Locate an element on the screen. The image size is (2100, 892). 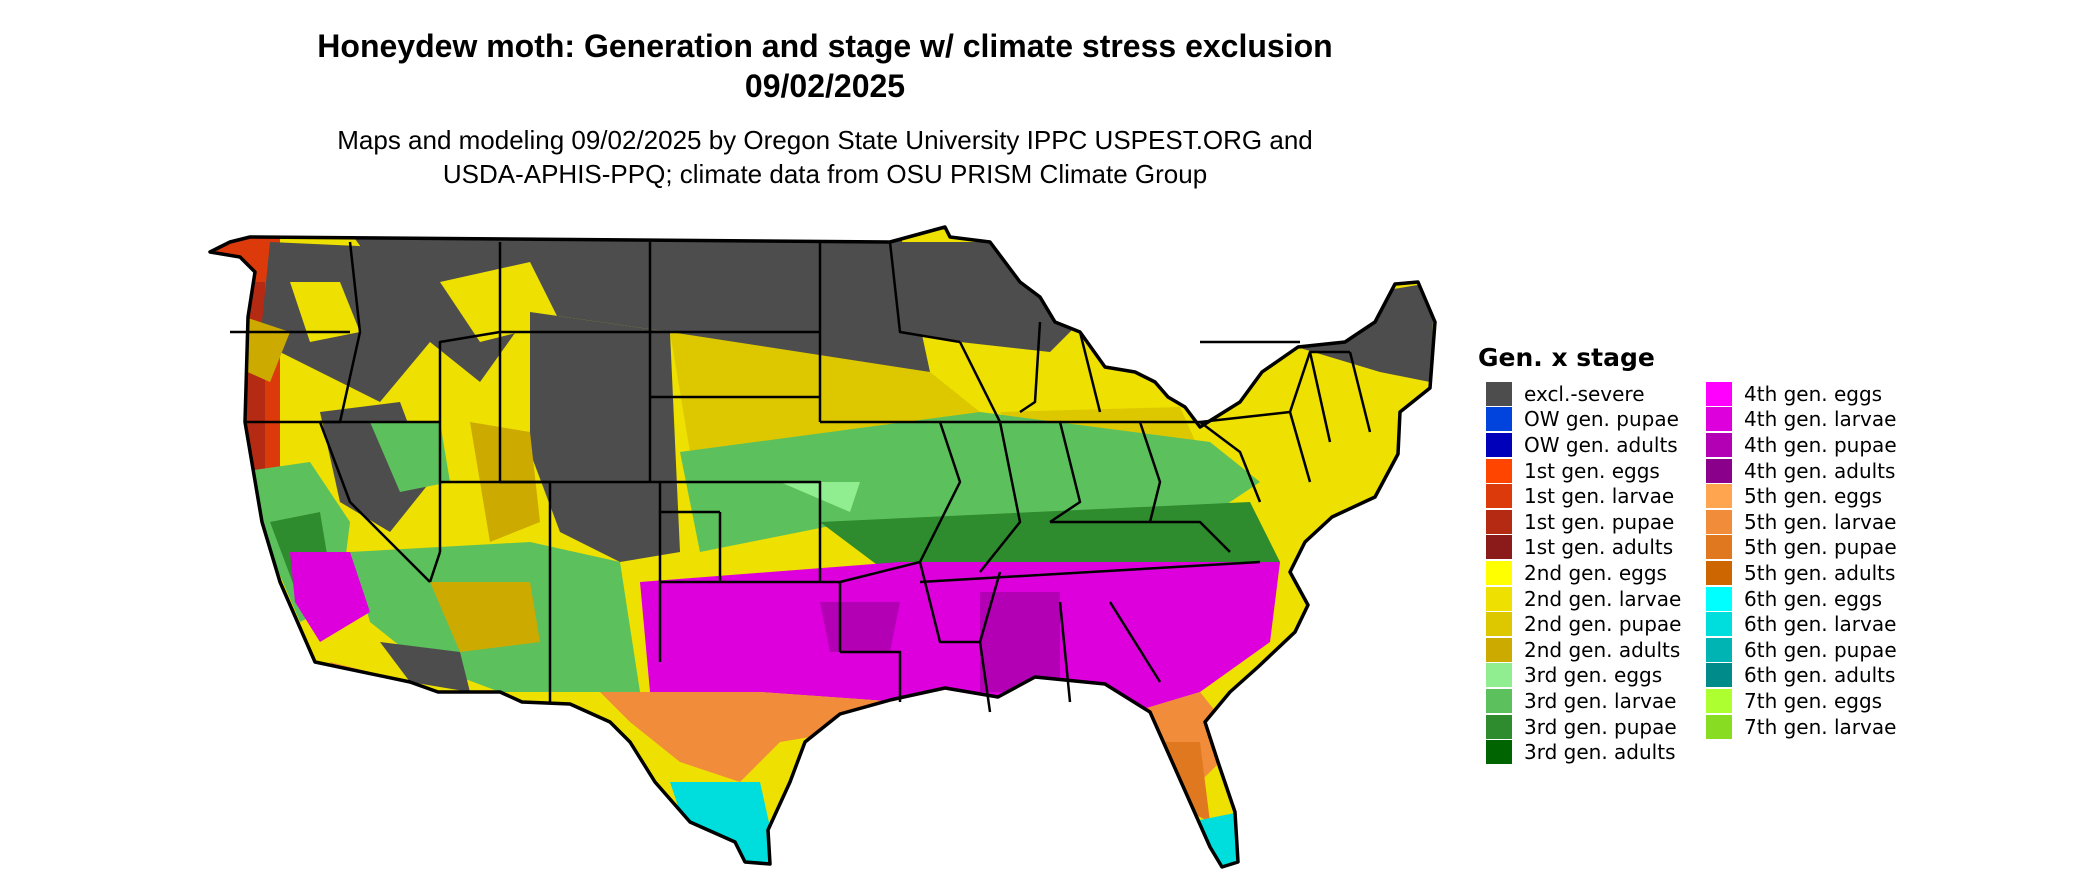
legend-label: 2nd gen. adults is located at coordinates (1602, 649).